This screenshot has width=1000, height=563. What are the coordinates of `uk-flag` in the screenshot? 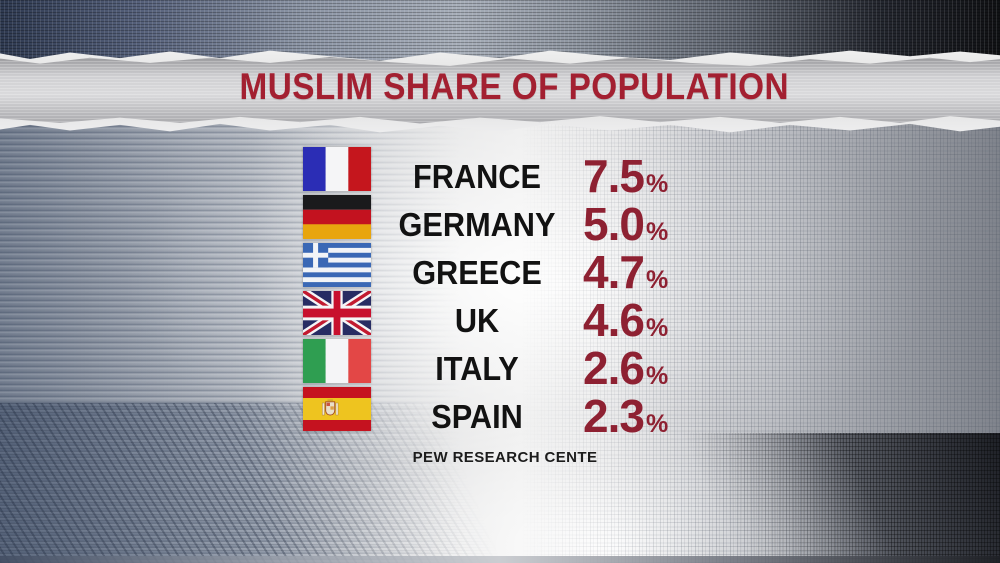 It's located at (337, 313).